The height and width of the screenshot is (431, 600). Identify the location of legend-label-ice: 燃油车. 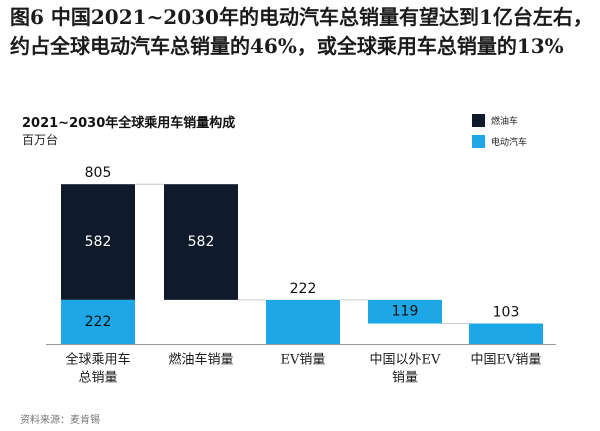
(505, 122).